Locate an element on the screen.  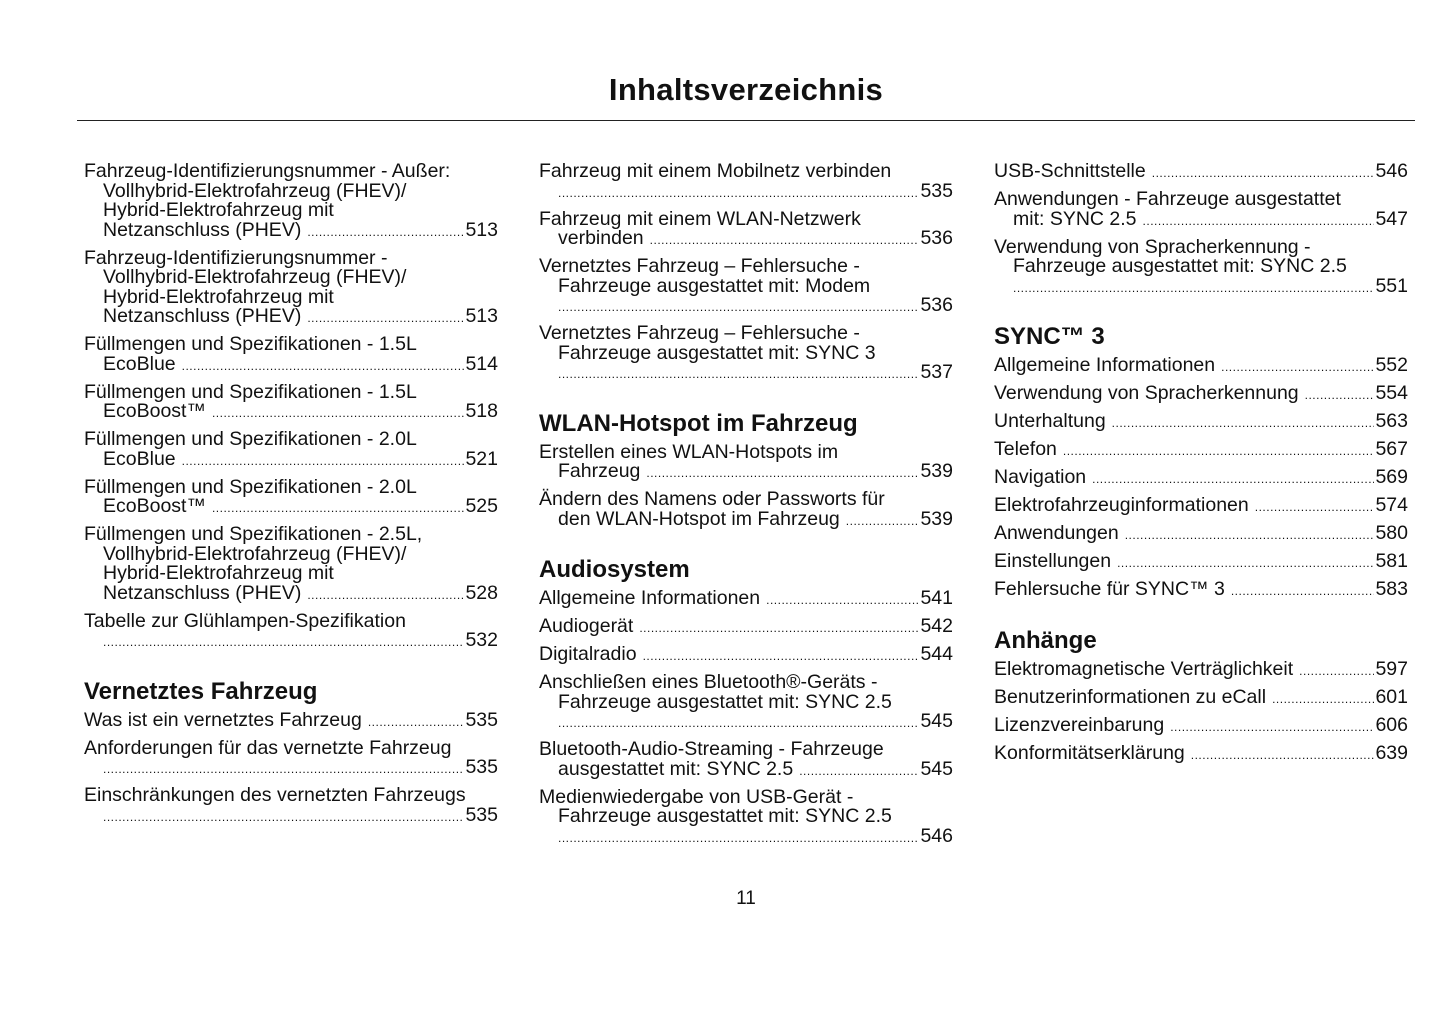
entry-title-line: Fahrzeuge ausgestattet mit: SYNC 2.5 is located at coordinates (1180, 266).